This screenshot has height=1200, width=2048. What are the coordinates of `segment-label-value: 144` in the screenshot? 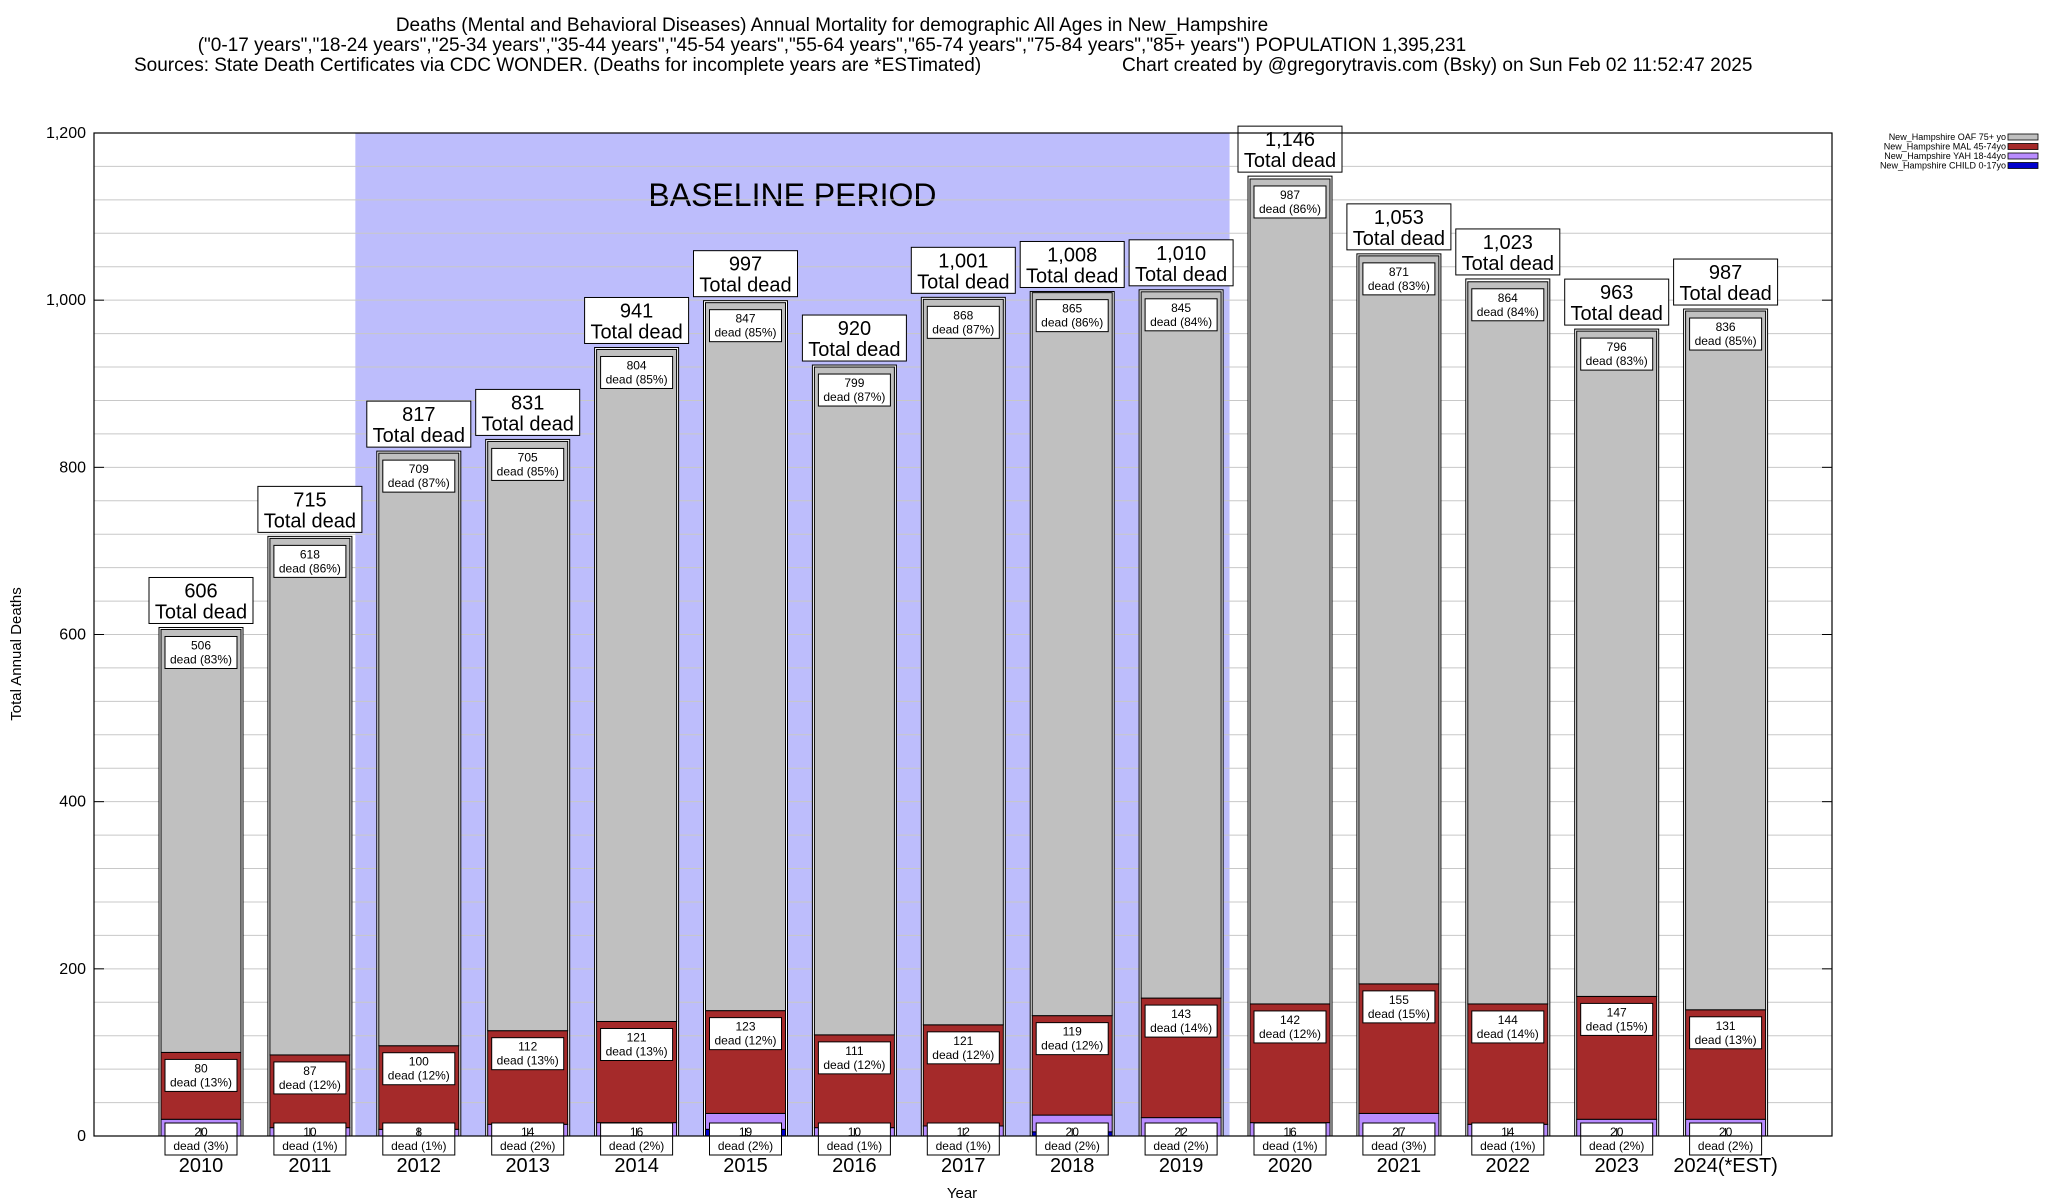 It's located at (1508, 1020).